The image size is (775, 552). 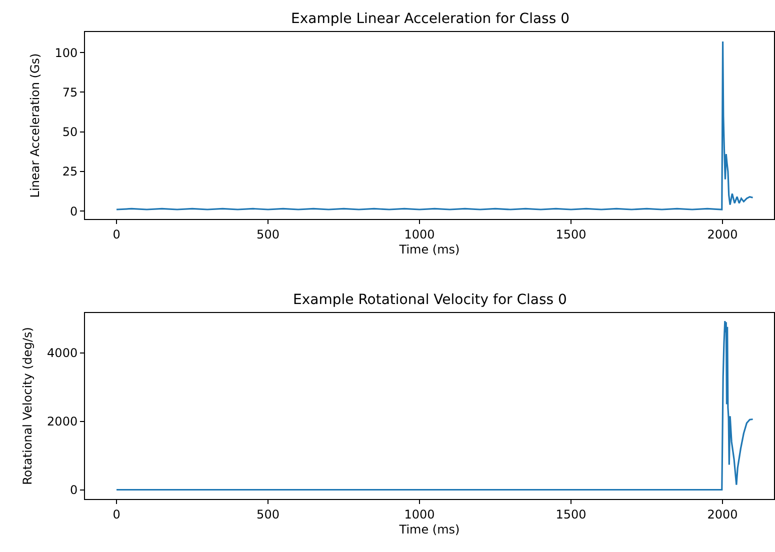 What do you see at coordinates (62, 353) in the screenshot?
I see `y-tick-label: 4000` at bounding box center [62, 353].